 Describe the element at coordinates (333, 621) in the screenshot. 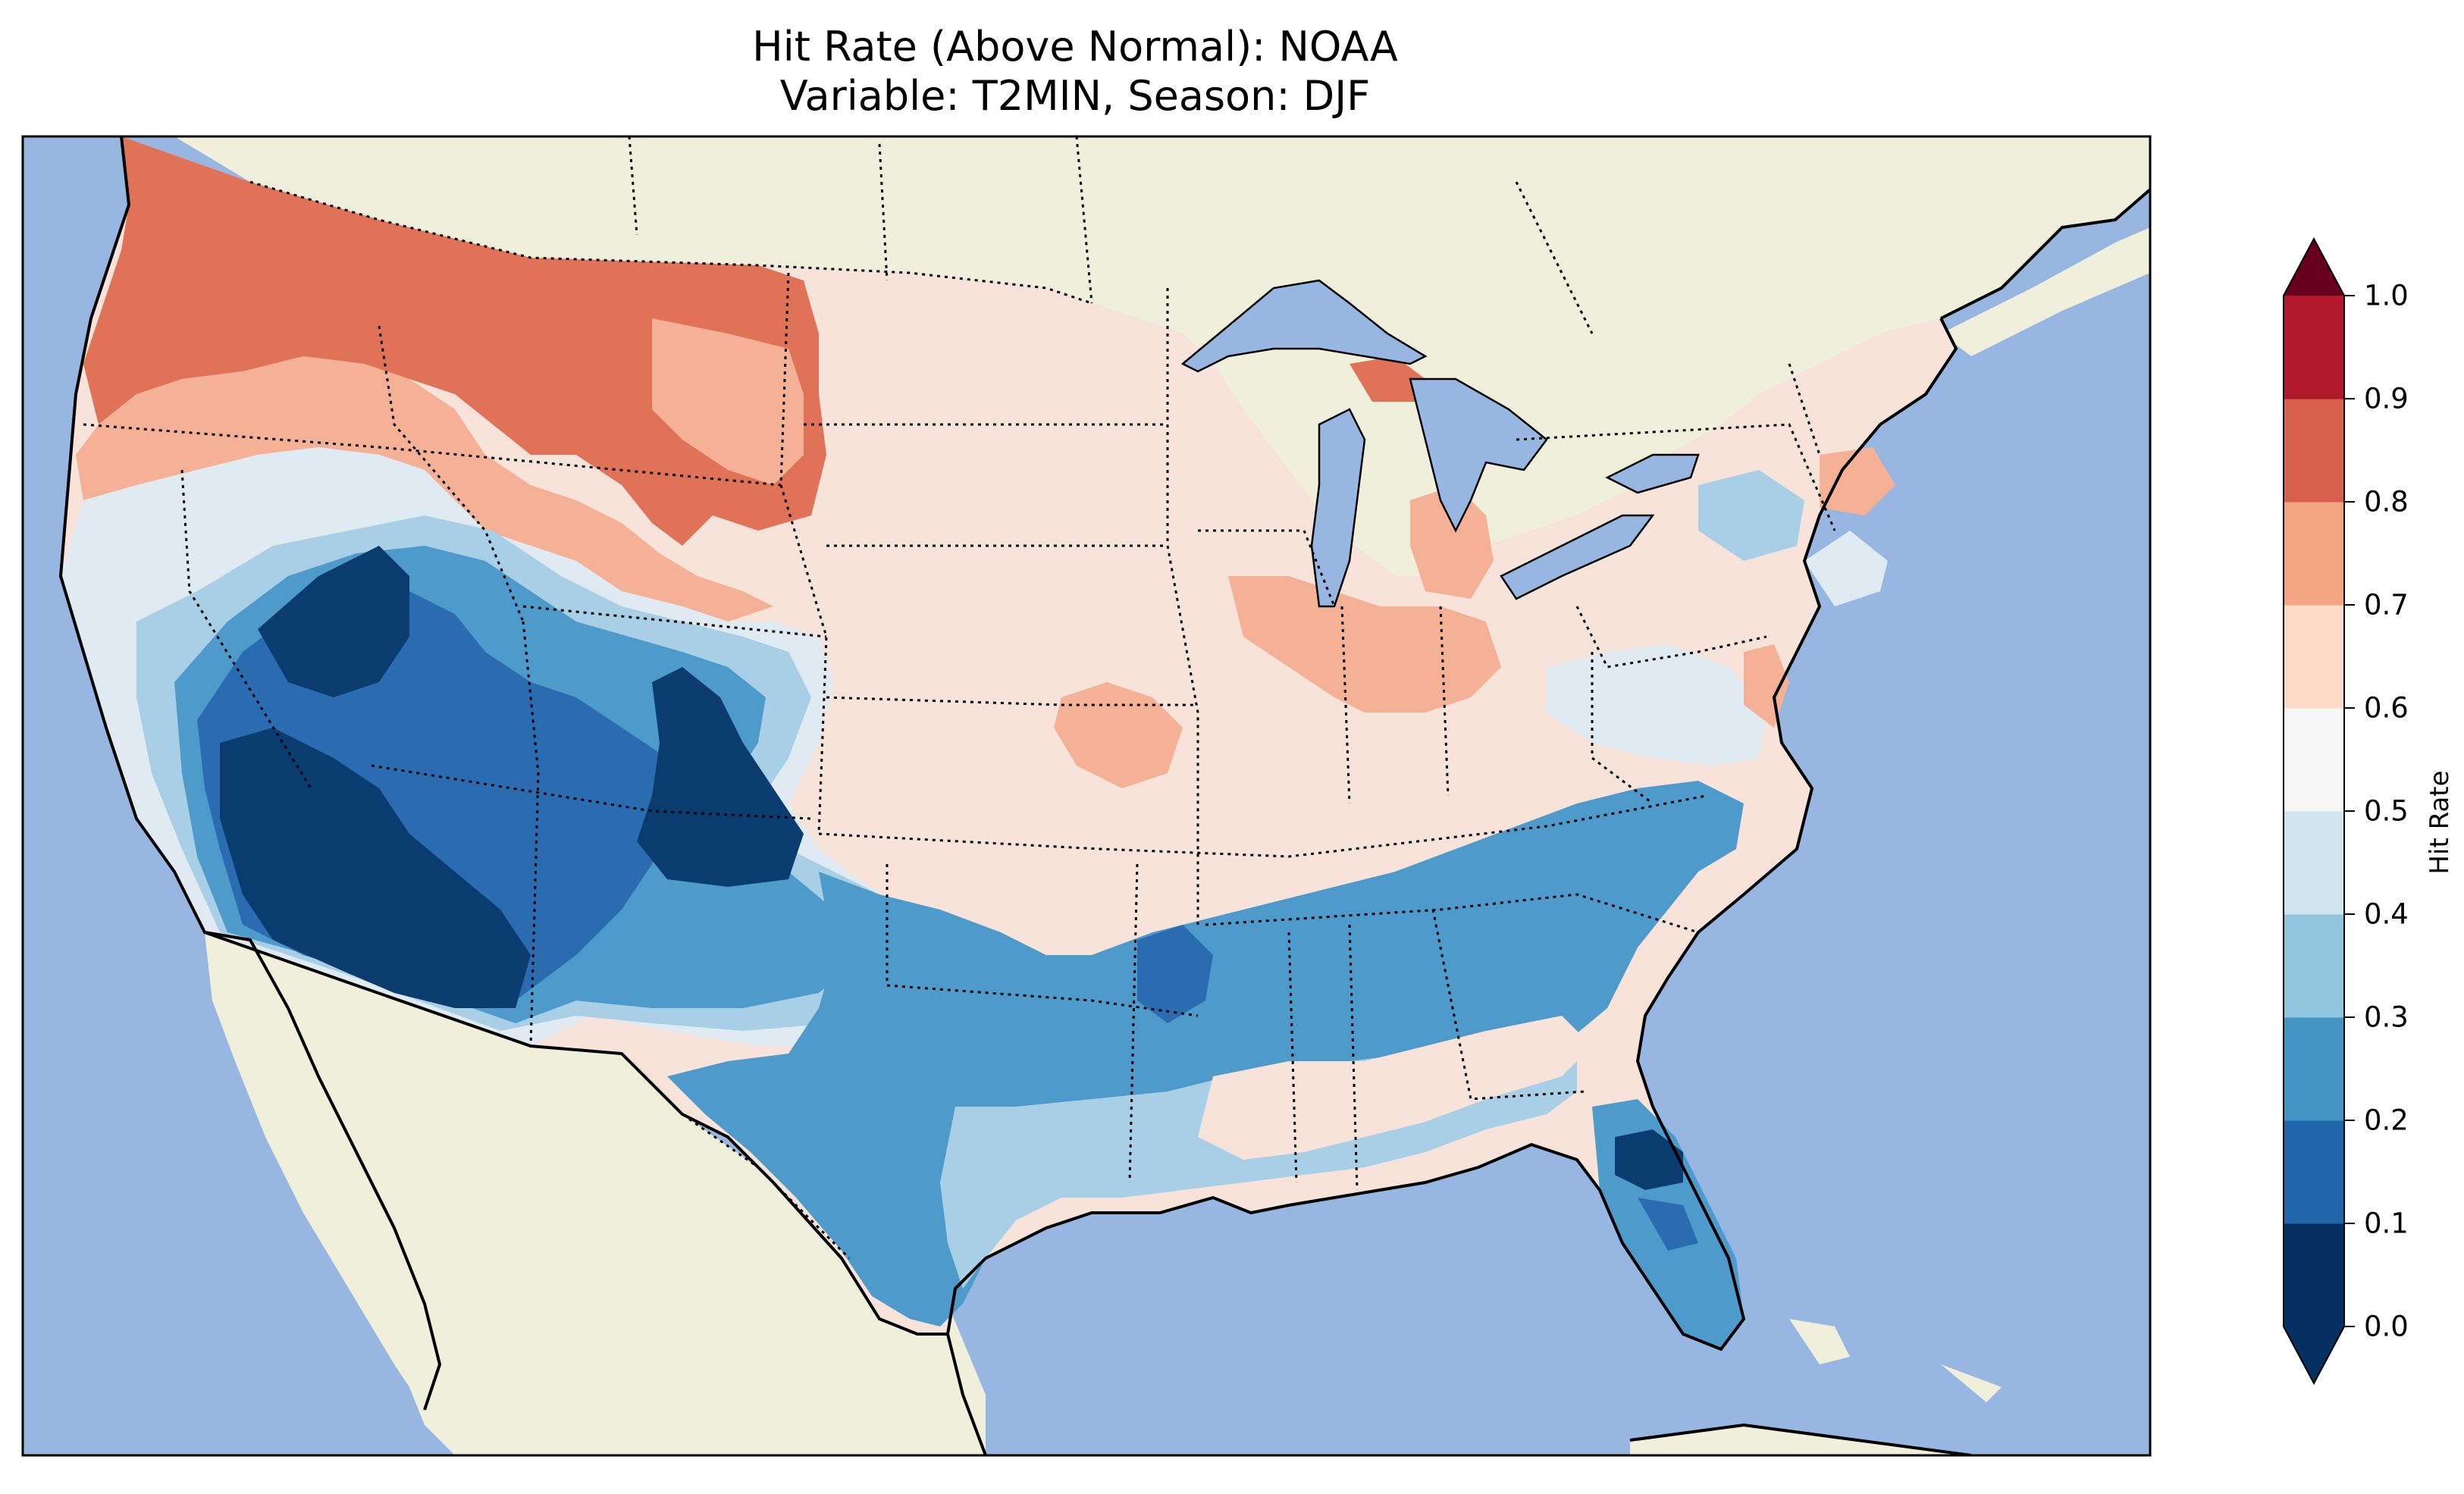

I see `data-region-navy-greatbasin` at that location.